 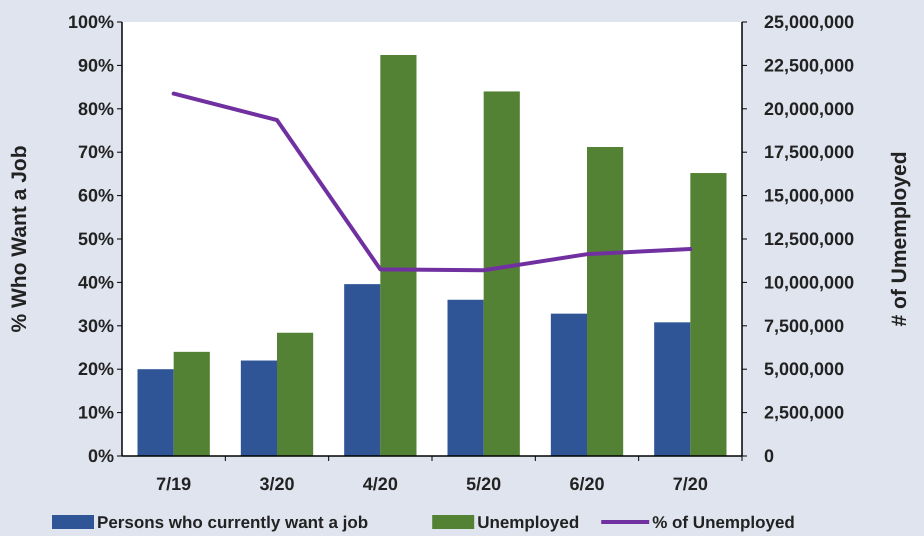 I want to click on y-tick-label: 90%, so click(x=96, y=65).